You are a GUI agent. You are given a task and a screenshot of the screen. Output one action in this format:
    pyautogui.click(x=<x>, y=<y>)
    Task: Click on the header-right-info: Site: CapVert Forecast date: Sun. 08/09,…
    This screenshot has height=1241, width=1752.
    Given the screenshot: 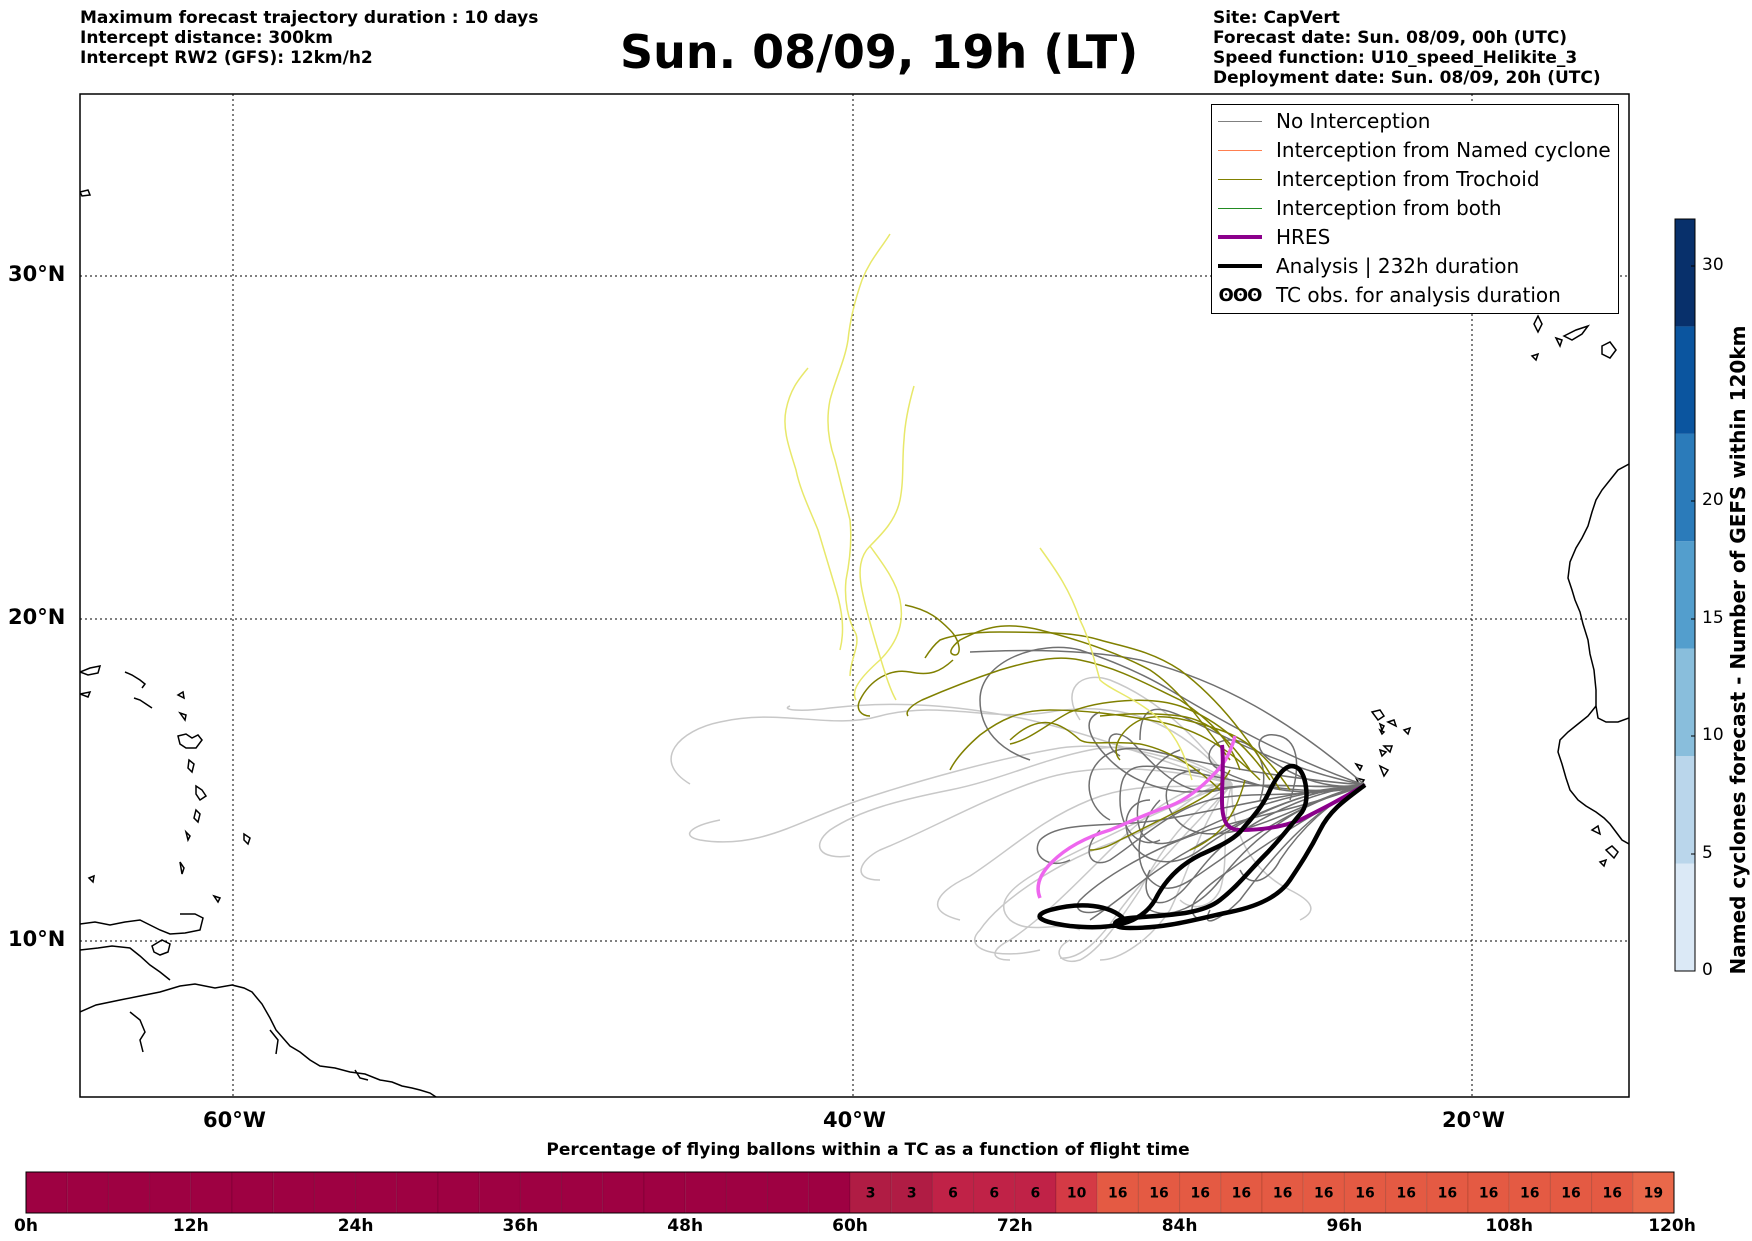 What is the action you would take?
    pyautogui.click(x=1407, y=48)
    